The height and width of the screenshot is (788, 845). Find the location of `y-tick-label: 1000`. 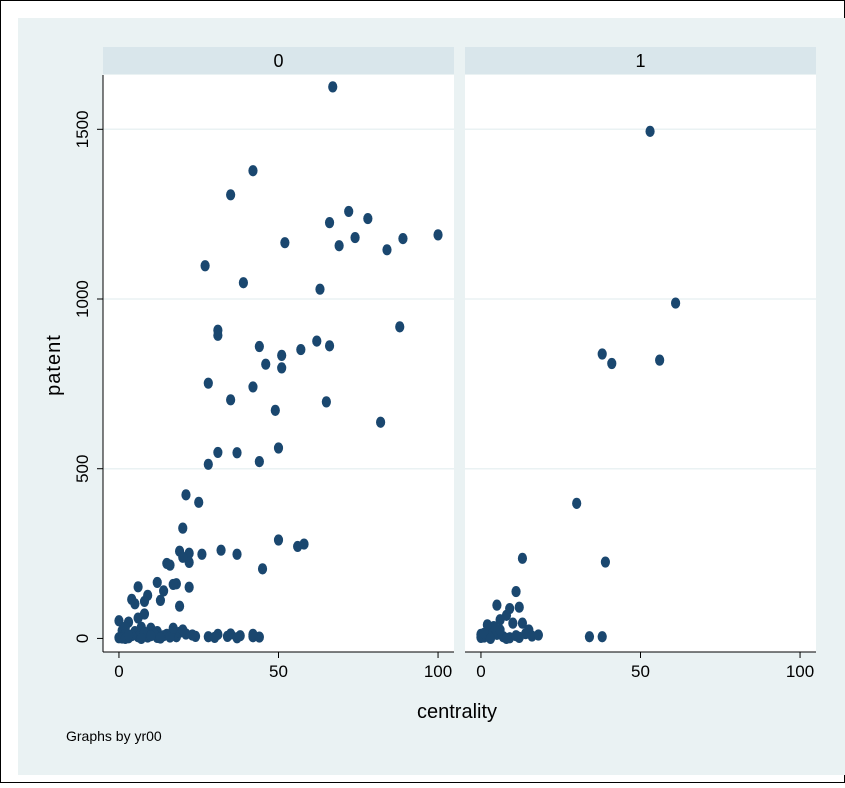

y-tick-label: 1000 is located at coordinates (82, 299).